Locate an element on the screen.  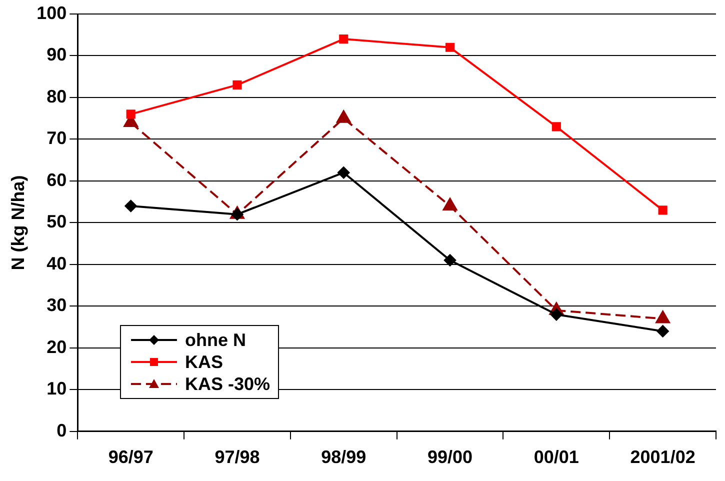
x-tick-label: 00/01 is located at coordinates (556, 457).